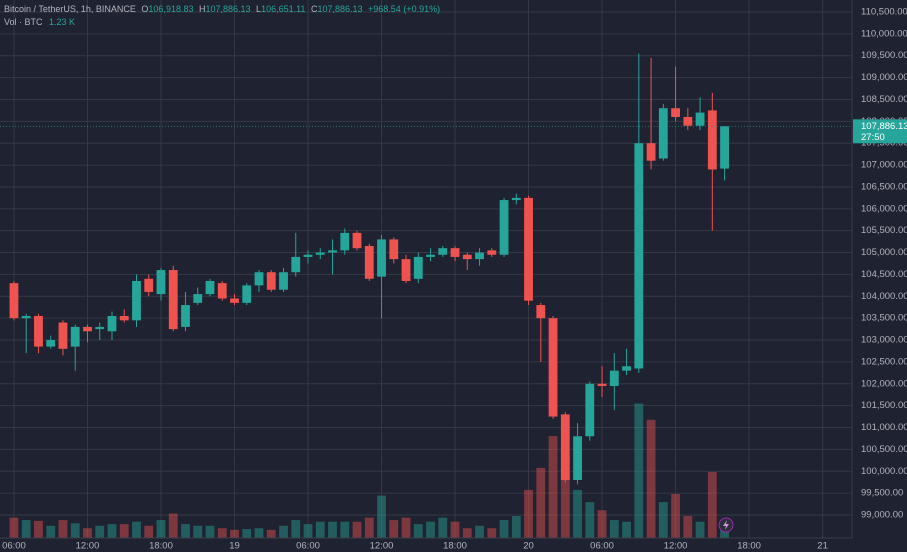  Describe the element at coordinates (884, 361) in the screenshot. I see `y-tick-label: 102,500.00` at that location.